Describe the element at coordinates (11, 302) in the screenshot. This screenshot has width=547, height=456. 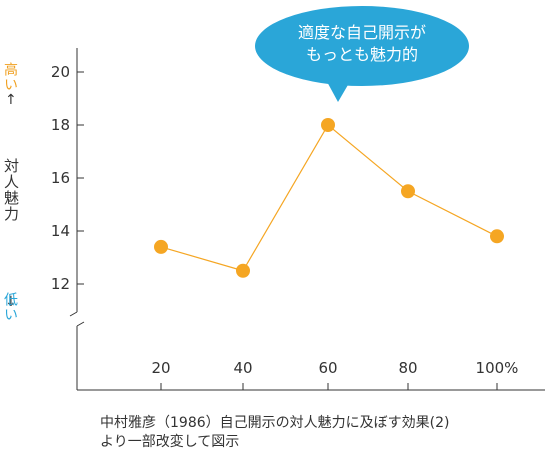
I see `down-arrow-icon: ↓` at that location.